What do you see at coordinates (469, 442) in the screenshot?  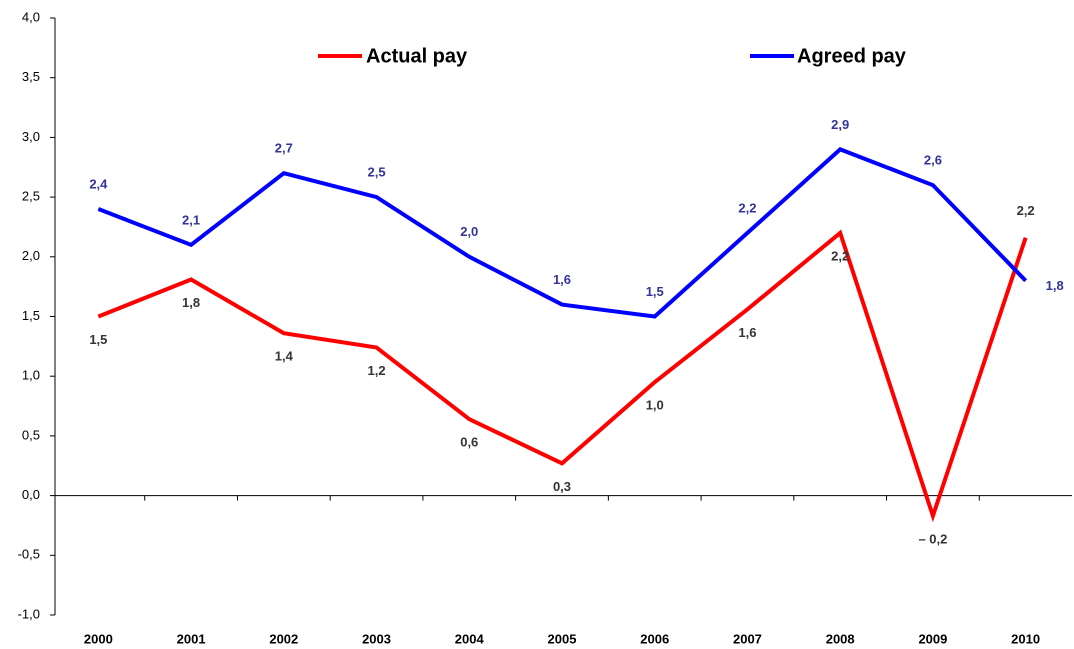 I see `data-label: 0,6` at bounding box center [469, 442].